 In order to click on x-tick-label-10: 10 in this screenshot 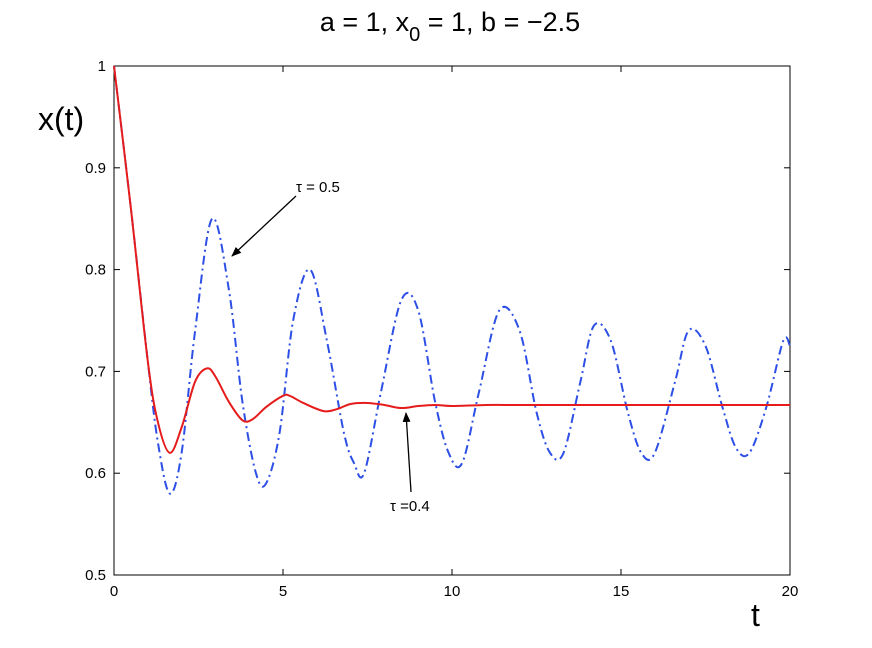, I will do `click(452, 591)`.